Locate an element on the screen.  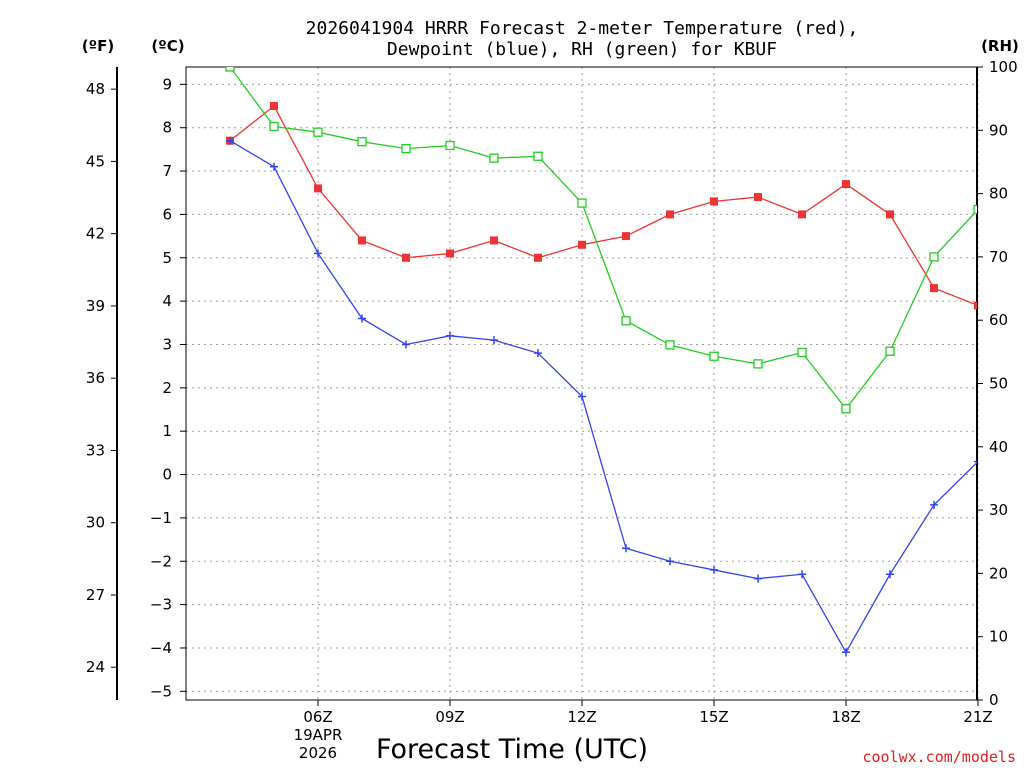
x-tick-label: 09Z is located at coordinates (449, 717).